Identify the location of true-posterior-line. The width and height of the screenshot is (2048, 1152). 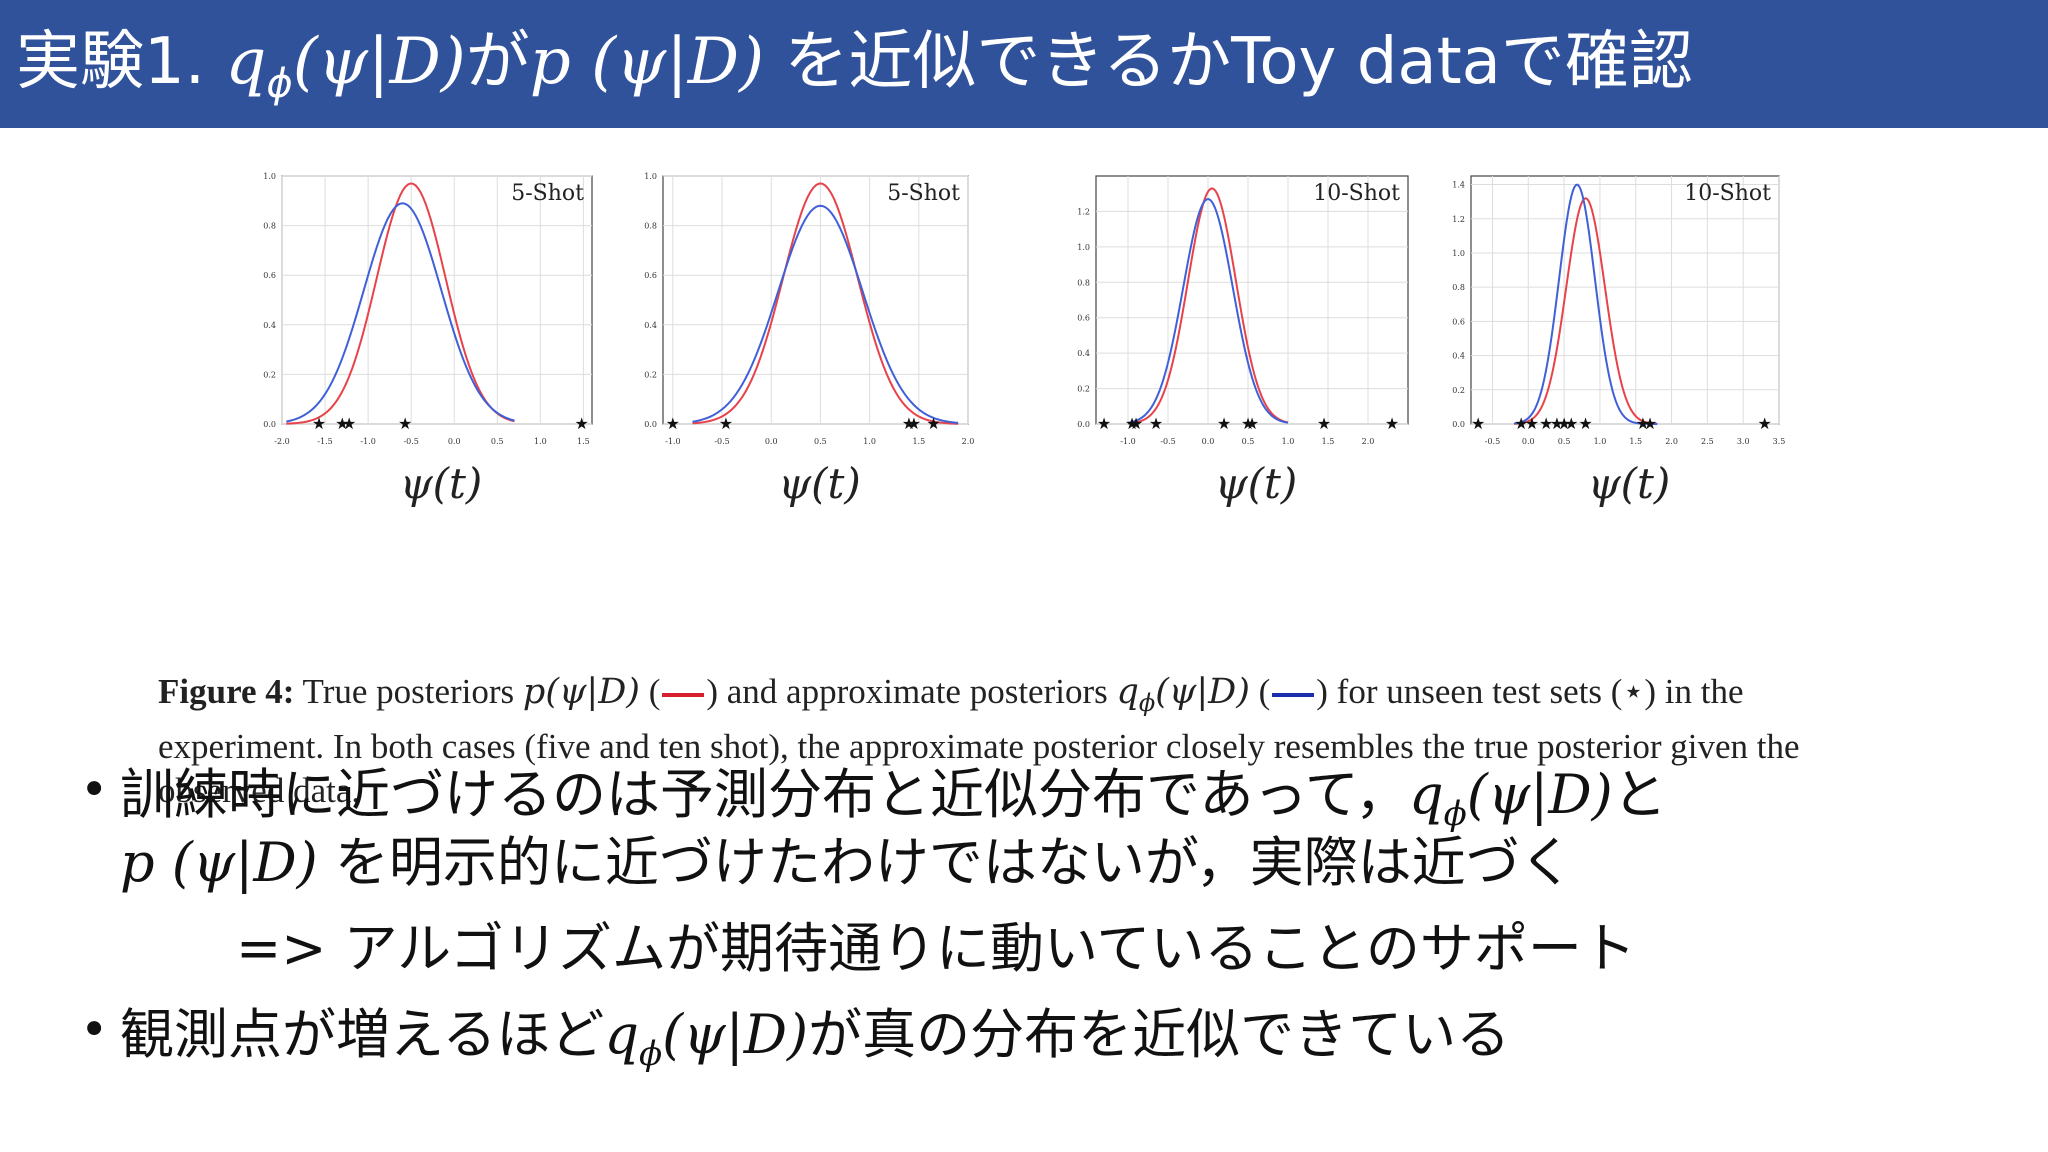
(825, 303).